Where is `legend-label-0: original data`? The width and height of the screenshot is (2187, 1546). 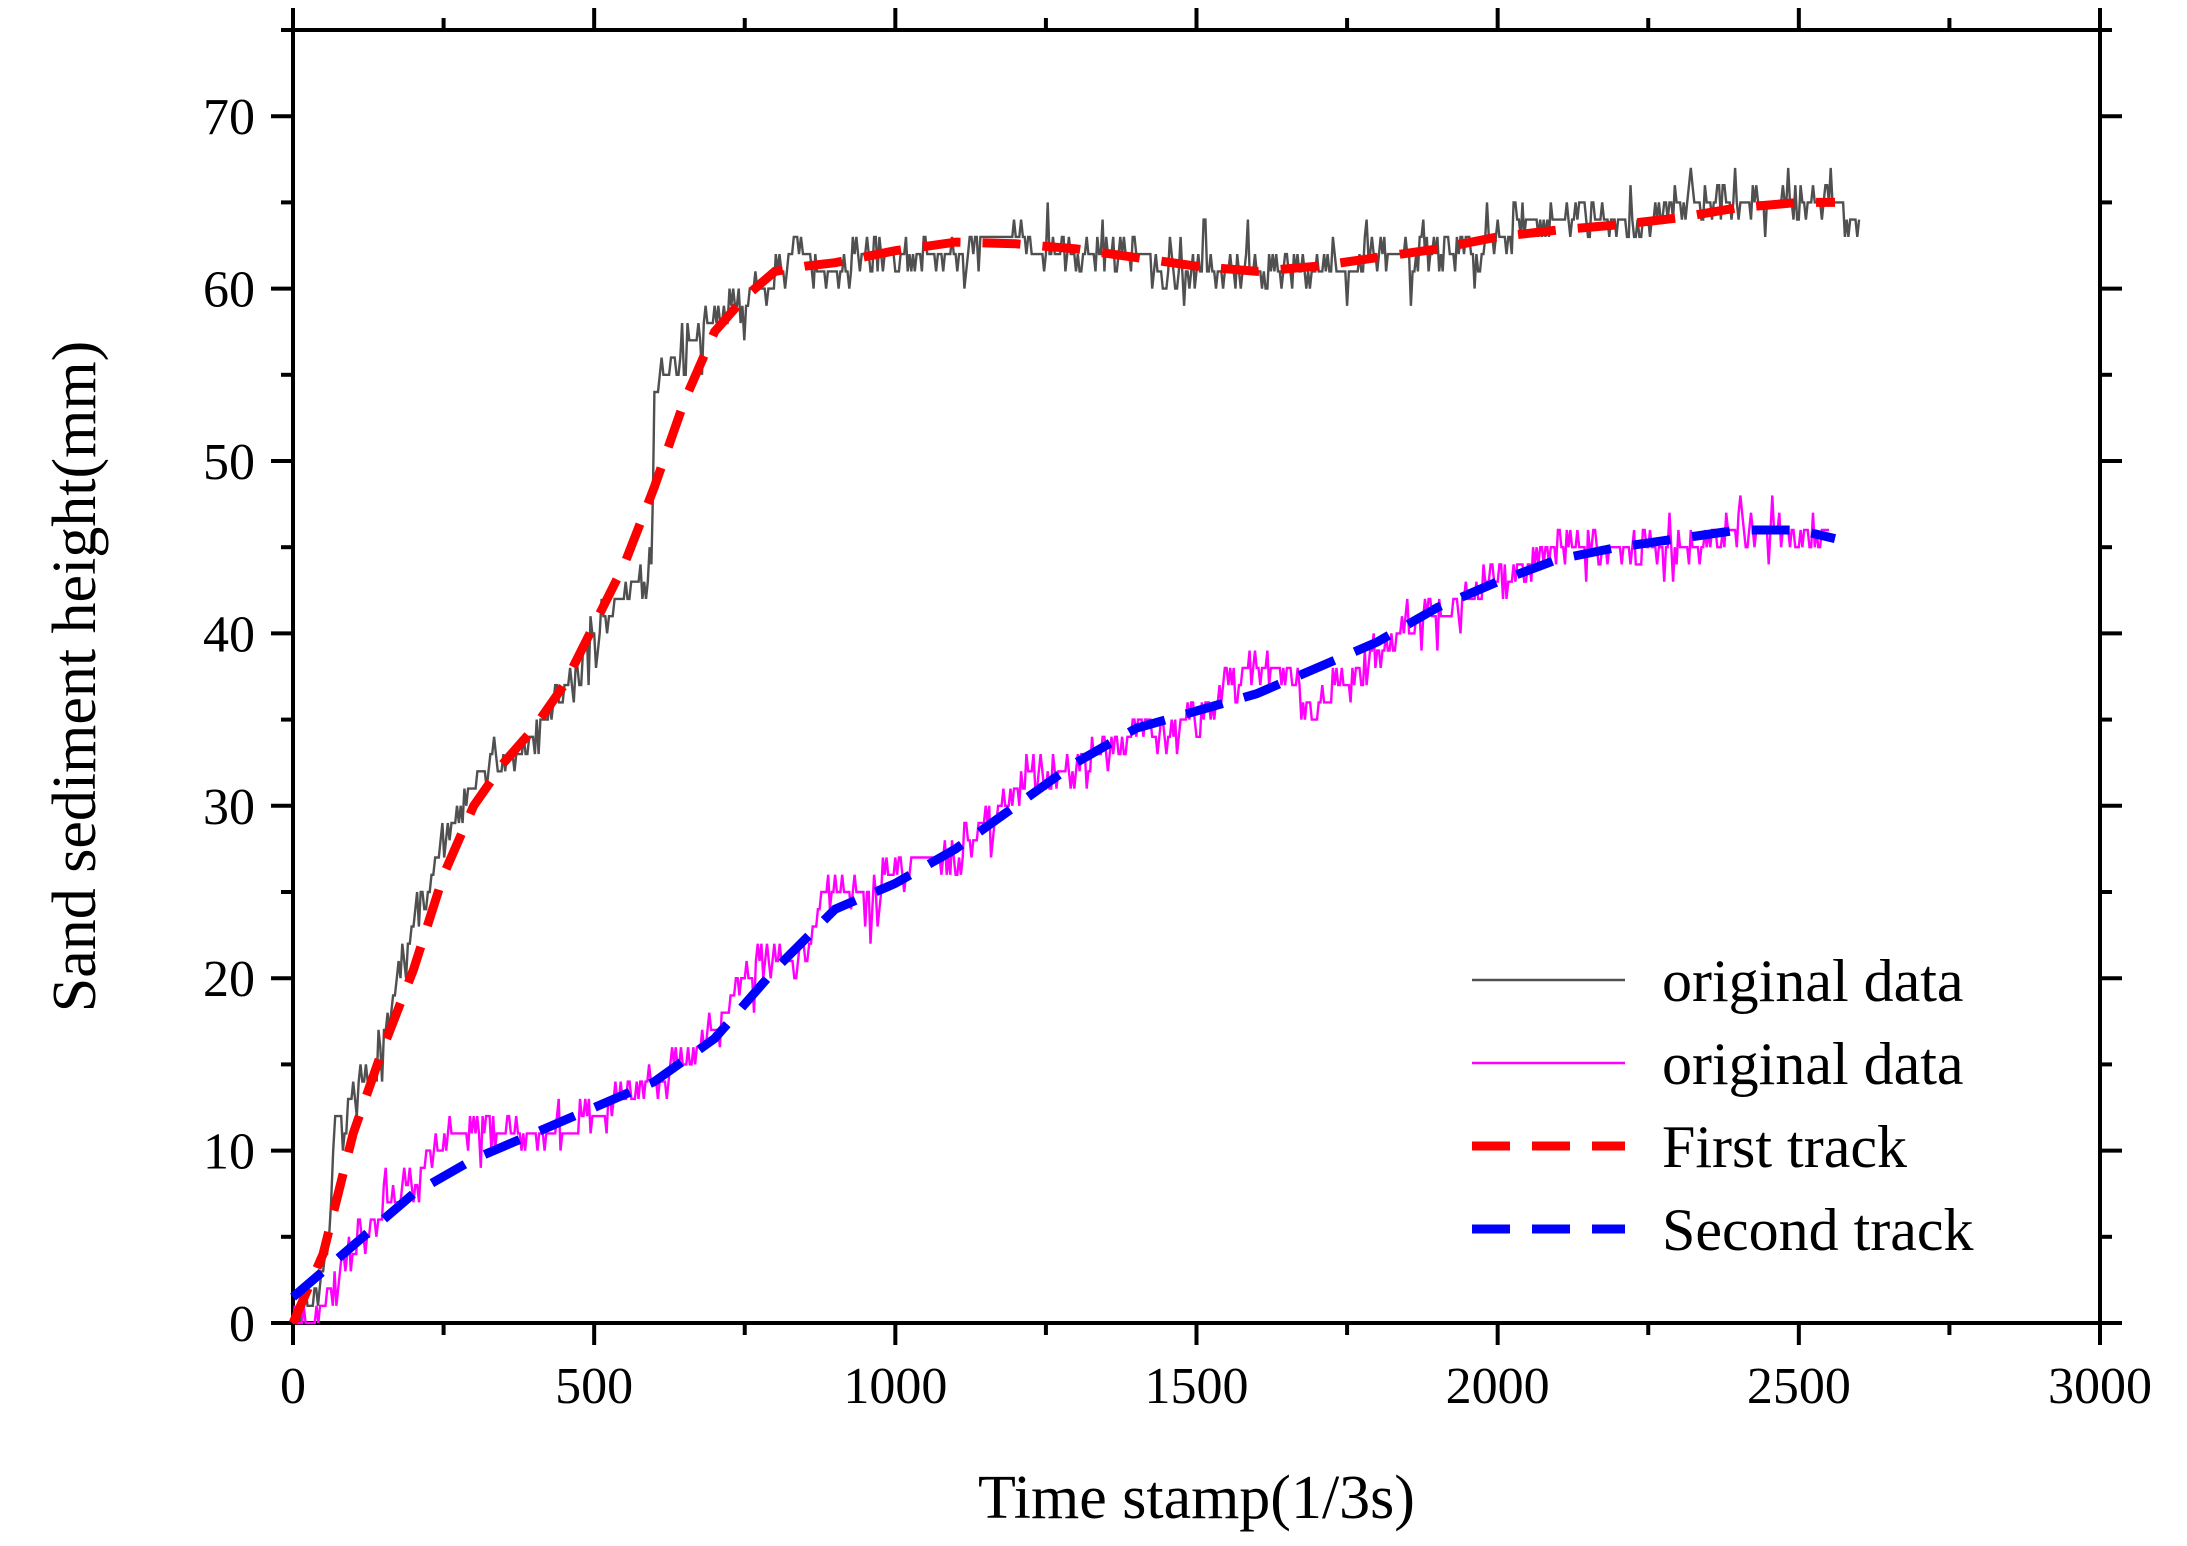
legend-label-0: original data is located at coordinates (1813, 981).